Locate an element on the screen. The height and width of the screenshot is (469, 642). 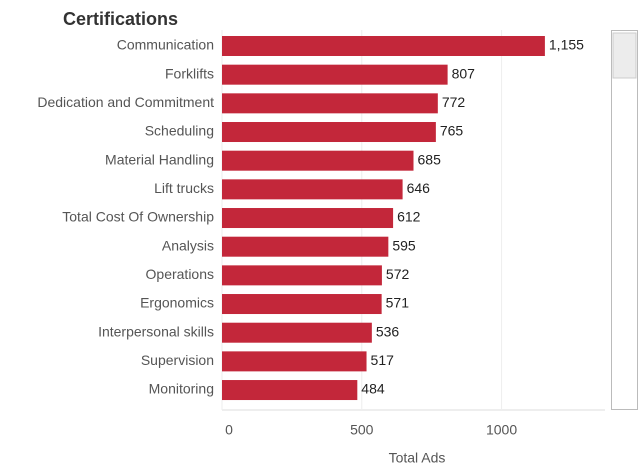
y-tick-label: Total Cost Of Ownership is located at coordinates (138, 217).